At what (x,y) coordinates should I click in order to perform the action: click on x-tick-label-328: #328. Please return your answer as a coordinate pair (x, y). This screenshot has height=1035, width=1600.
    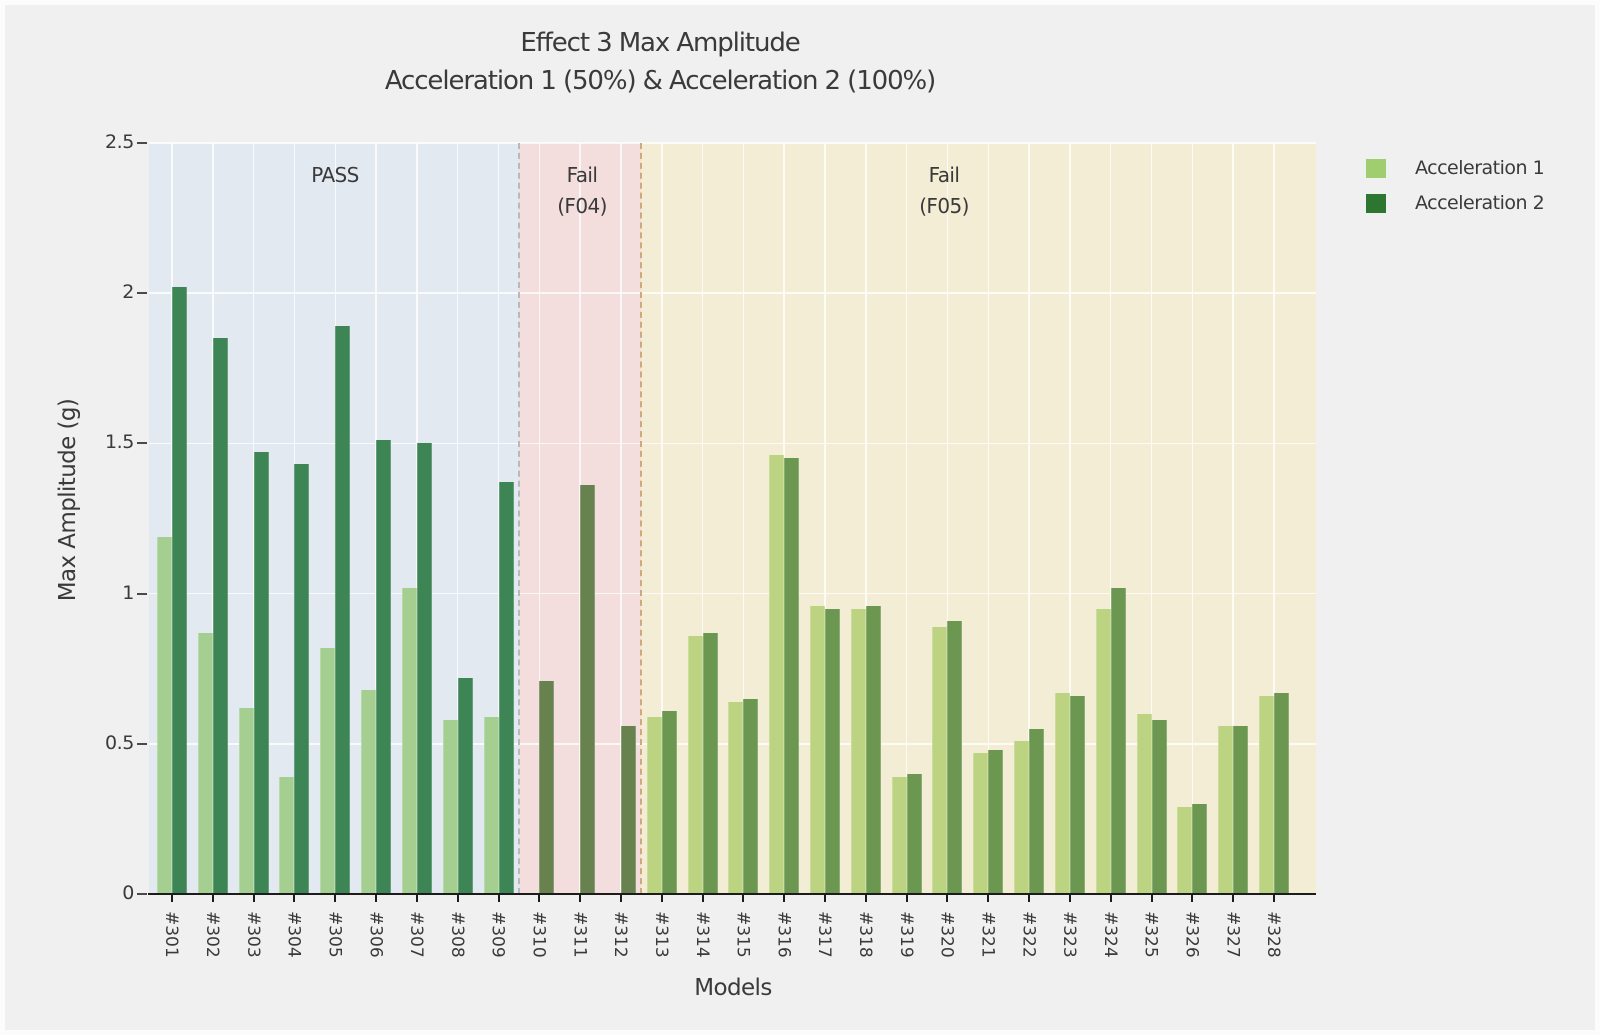
    Looking at the image, I should click on (1273, 934).